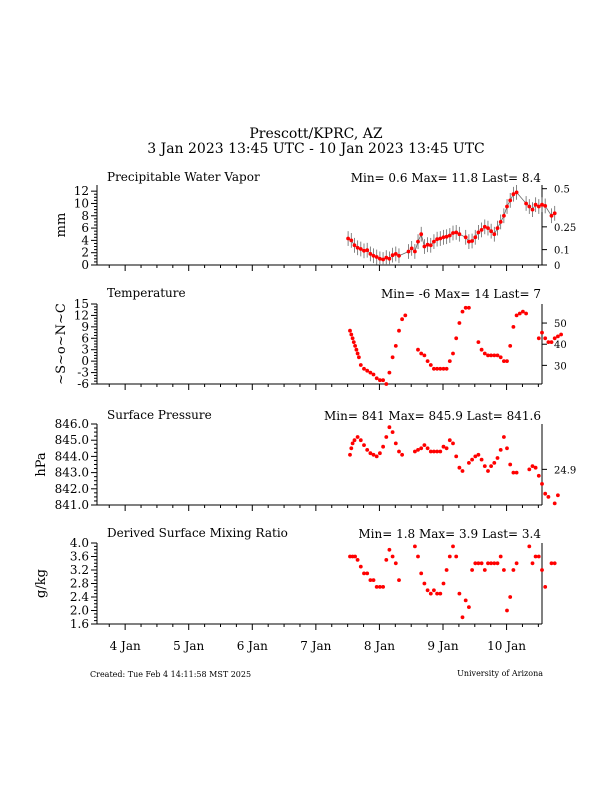 This screenshot has height=792, width=612. Describe the element at coordinates (506, 646) in the screenshot. I see `x-tick-label: 10 Jan` at that location.